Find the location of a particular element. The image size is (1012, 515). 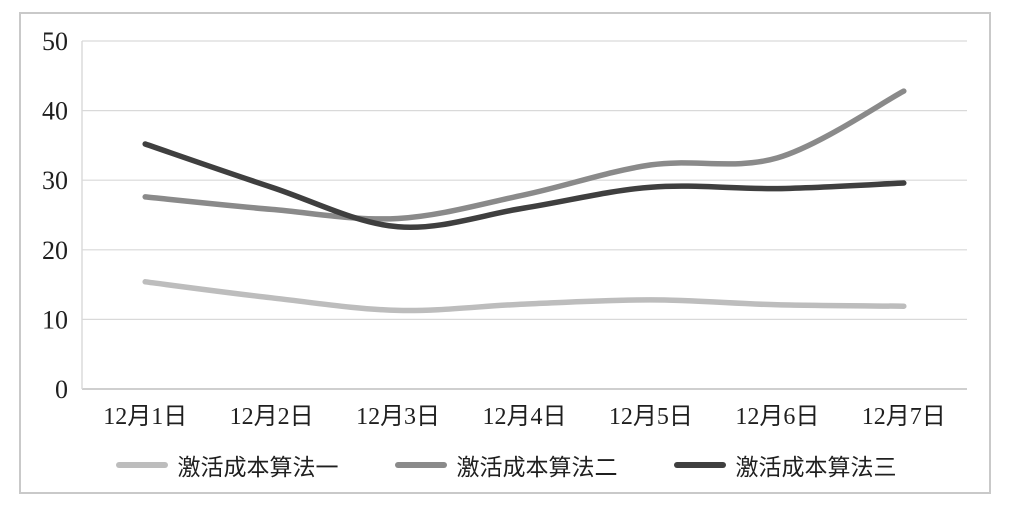

legend-swatch-algo3 is located at coordinates (699, 465).